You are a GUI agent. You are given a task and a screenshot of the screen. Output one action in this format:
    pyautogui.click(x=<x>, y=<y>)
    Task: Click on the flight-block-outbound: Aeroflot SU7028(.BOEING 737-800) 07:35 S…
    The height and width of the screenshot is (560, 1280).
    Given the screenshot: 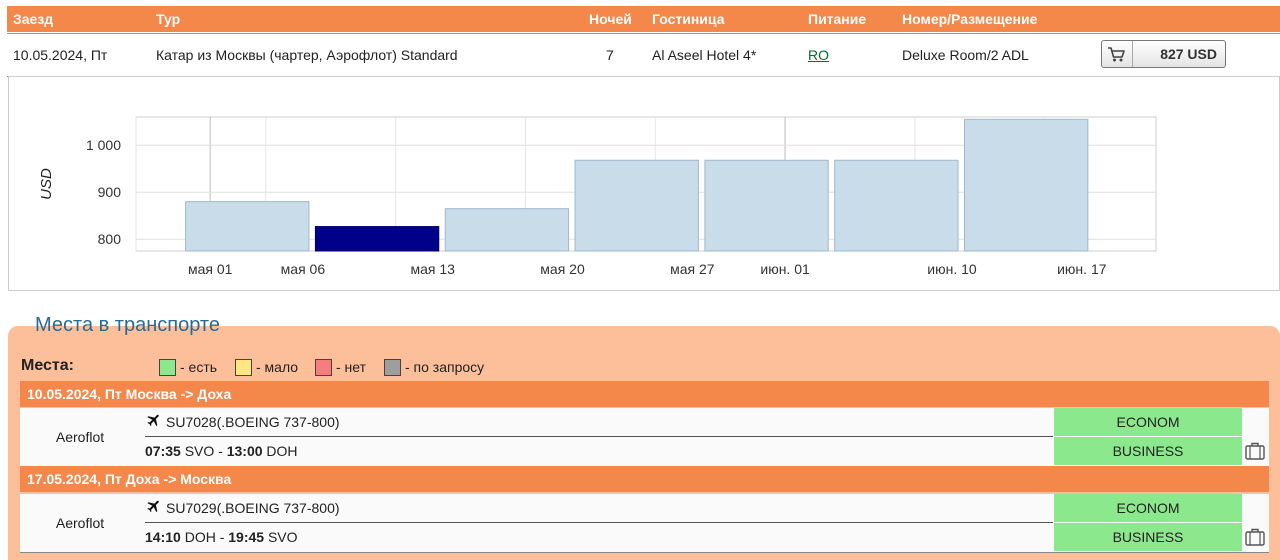 What is the action you would take?
    pyautogui.click(x=644, y=437)
    